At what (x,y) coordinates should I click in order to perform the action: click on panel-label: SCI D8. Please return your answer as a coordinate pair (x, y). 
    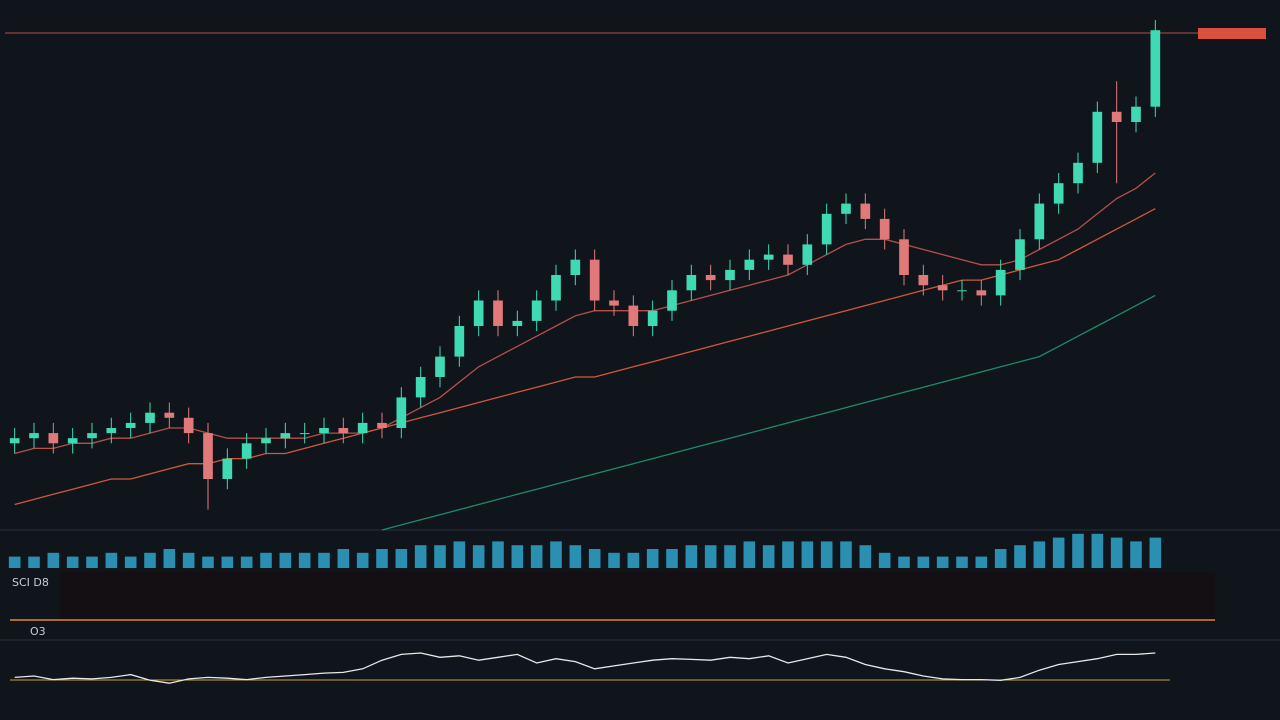
    Looking at the image, I should click on (30, 582).